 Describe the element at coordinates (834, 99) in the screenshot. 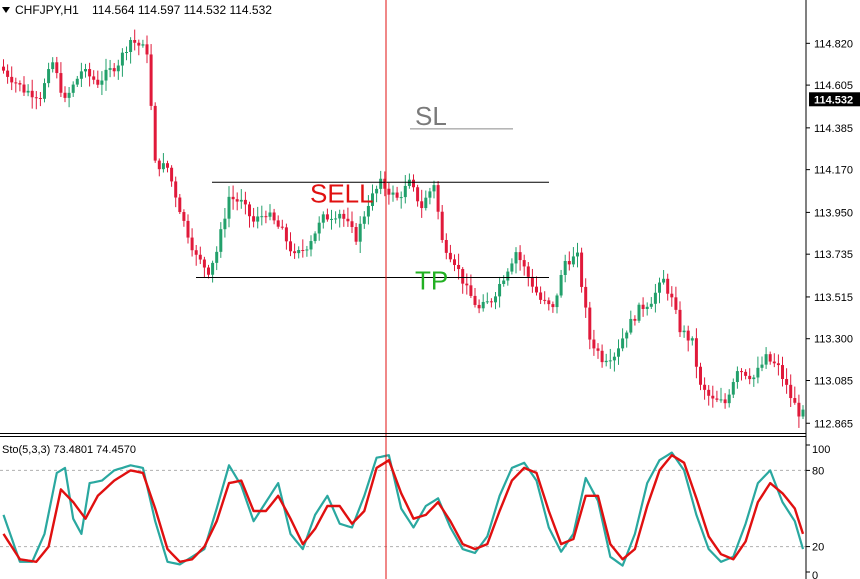

I see `current-price-box` at that location.